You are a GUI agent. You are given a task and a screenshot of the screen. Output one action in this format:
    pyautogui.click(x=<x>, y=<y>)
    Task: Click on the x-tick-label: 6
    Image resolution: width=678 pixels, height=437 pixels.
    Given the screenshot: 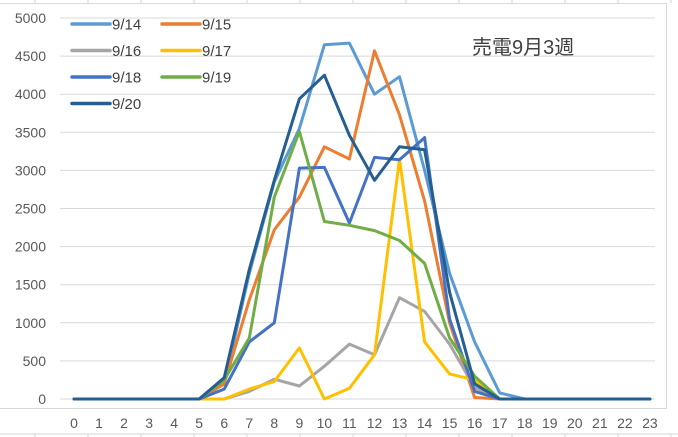 What is the action you would take?
    pyautogui.click(x=224, y=423)
    